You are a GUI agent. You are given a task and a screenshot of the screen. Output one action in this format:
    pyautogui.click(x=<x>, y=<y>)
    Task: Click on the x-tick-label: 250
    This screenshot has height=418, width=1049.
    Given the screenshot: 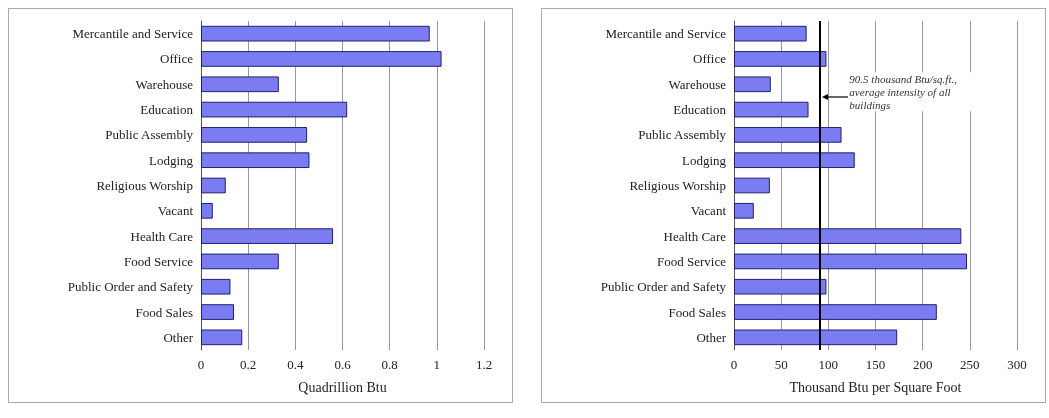 What is the action you would take?
    pyautogui.click(x=970, y=364)
    